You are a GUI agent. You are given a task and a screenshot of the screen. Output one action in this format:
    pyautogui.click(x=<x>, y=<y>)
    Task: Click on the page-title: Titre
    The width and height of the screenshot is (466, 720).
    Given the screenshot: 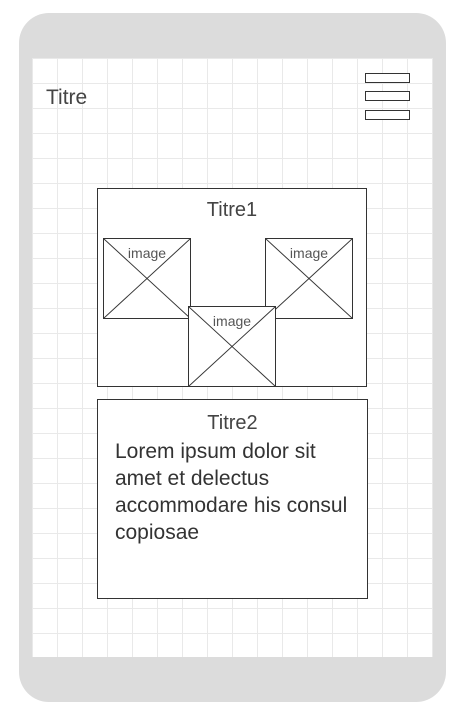 What is the action you would take?
    pyautogui.click(x=67, y=97)
    